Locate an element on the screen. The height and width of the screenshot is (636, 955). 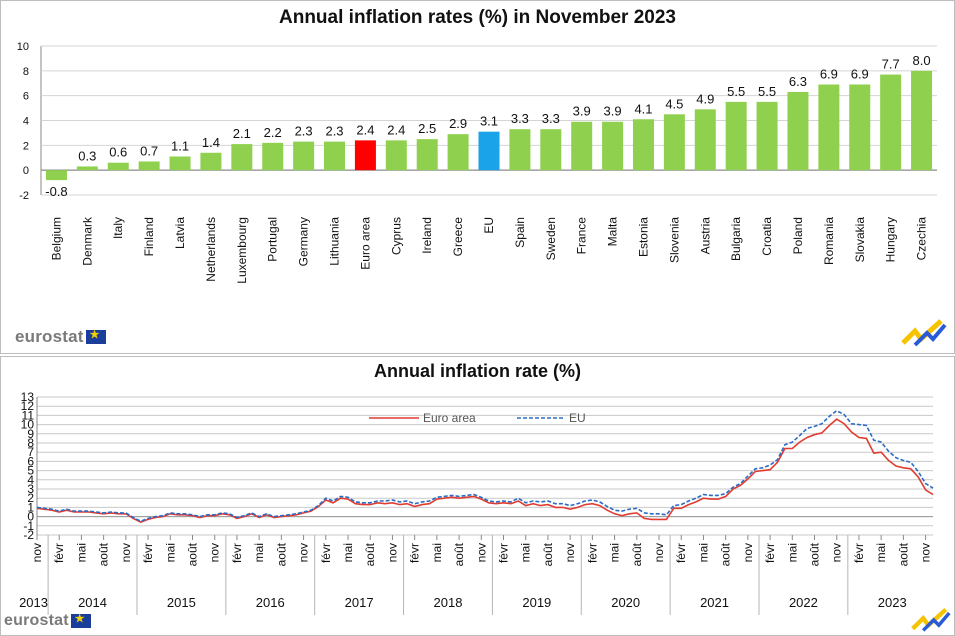
y-tick-label: 8 is located at coordinates (26, 72).